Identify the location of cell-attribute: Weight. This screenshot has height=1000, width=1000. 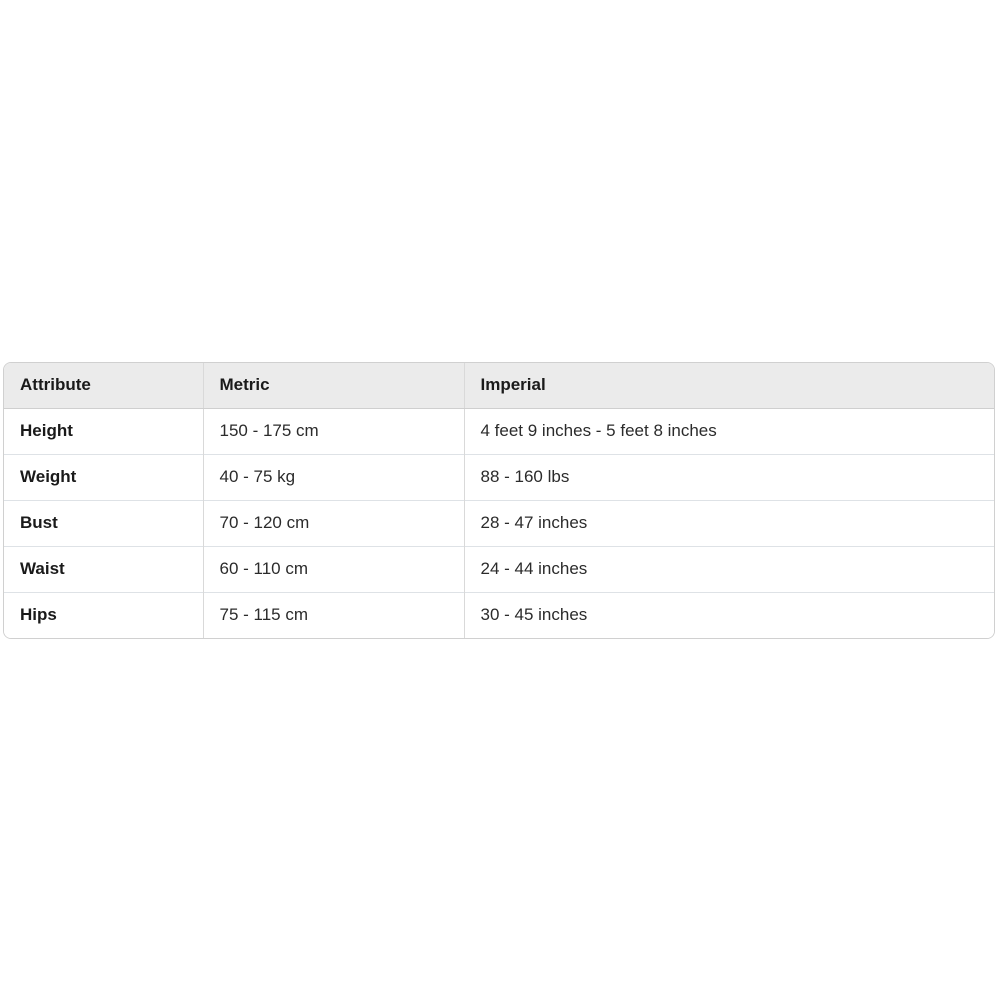
(103, 476).